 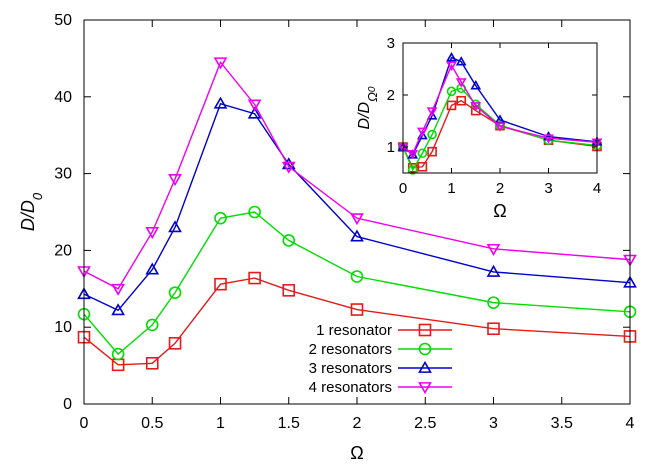 I want to click on y-axis-title-subscript: Ω, so click(x=372, y=97).